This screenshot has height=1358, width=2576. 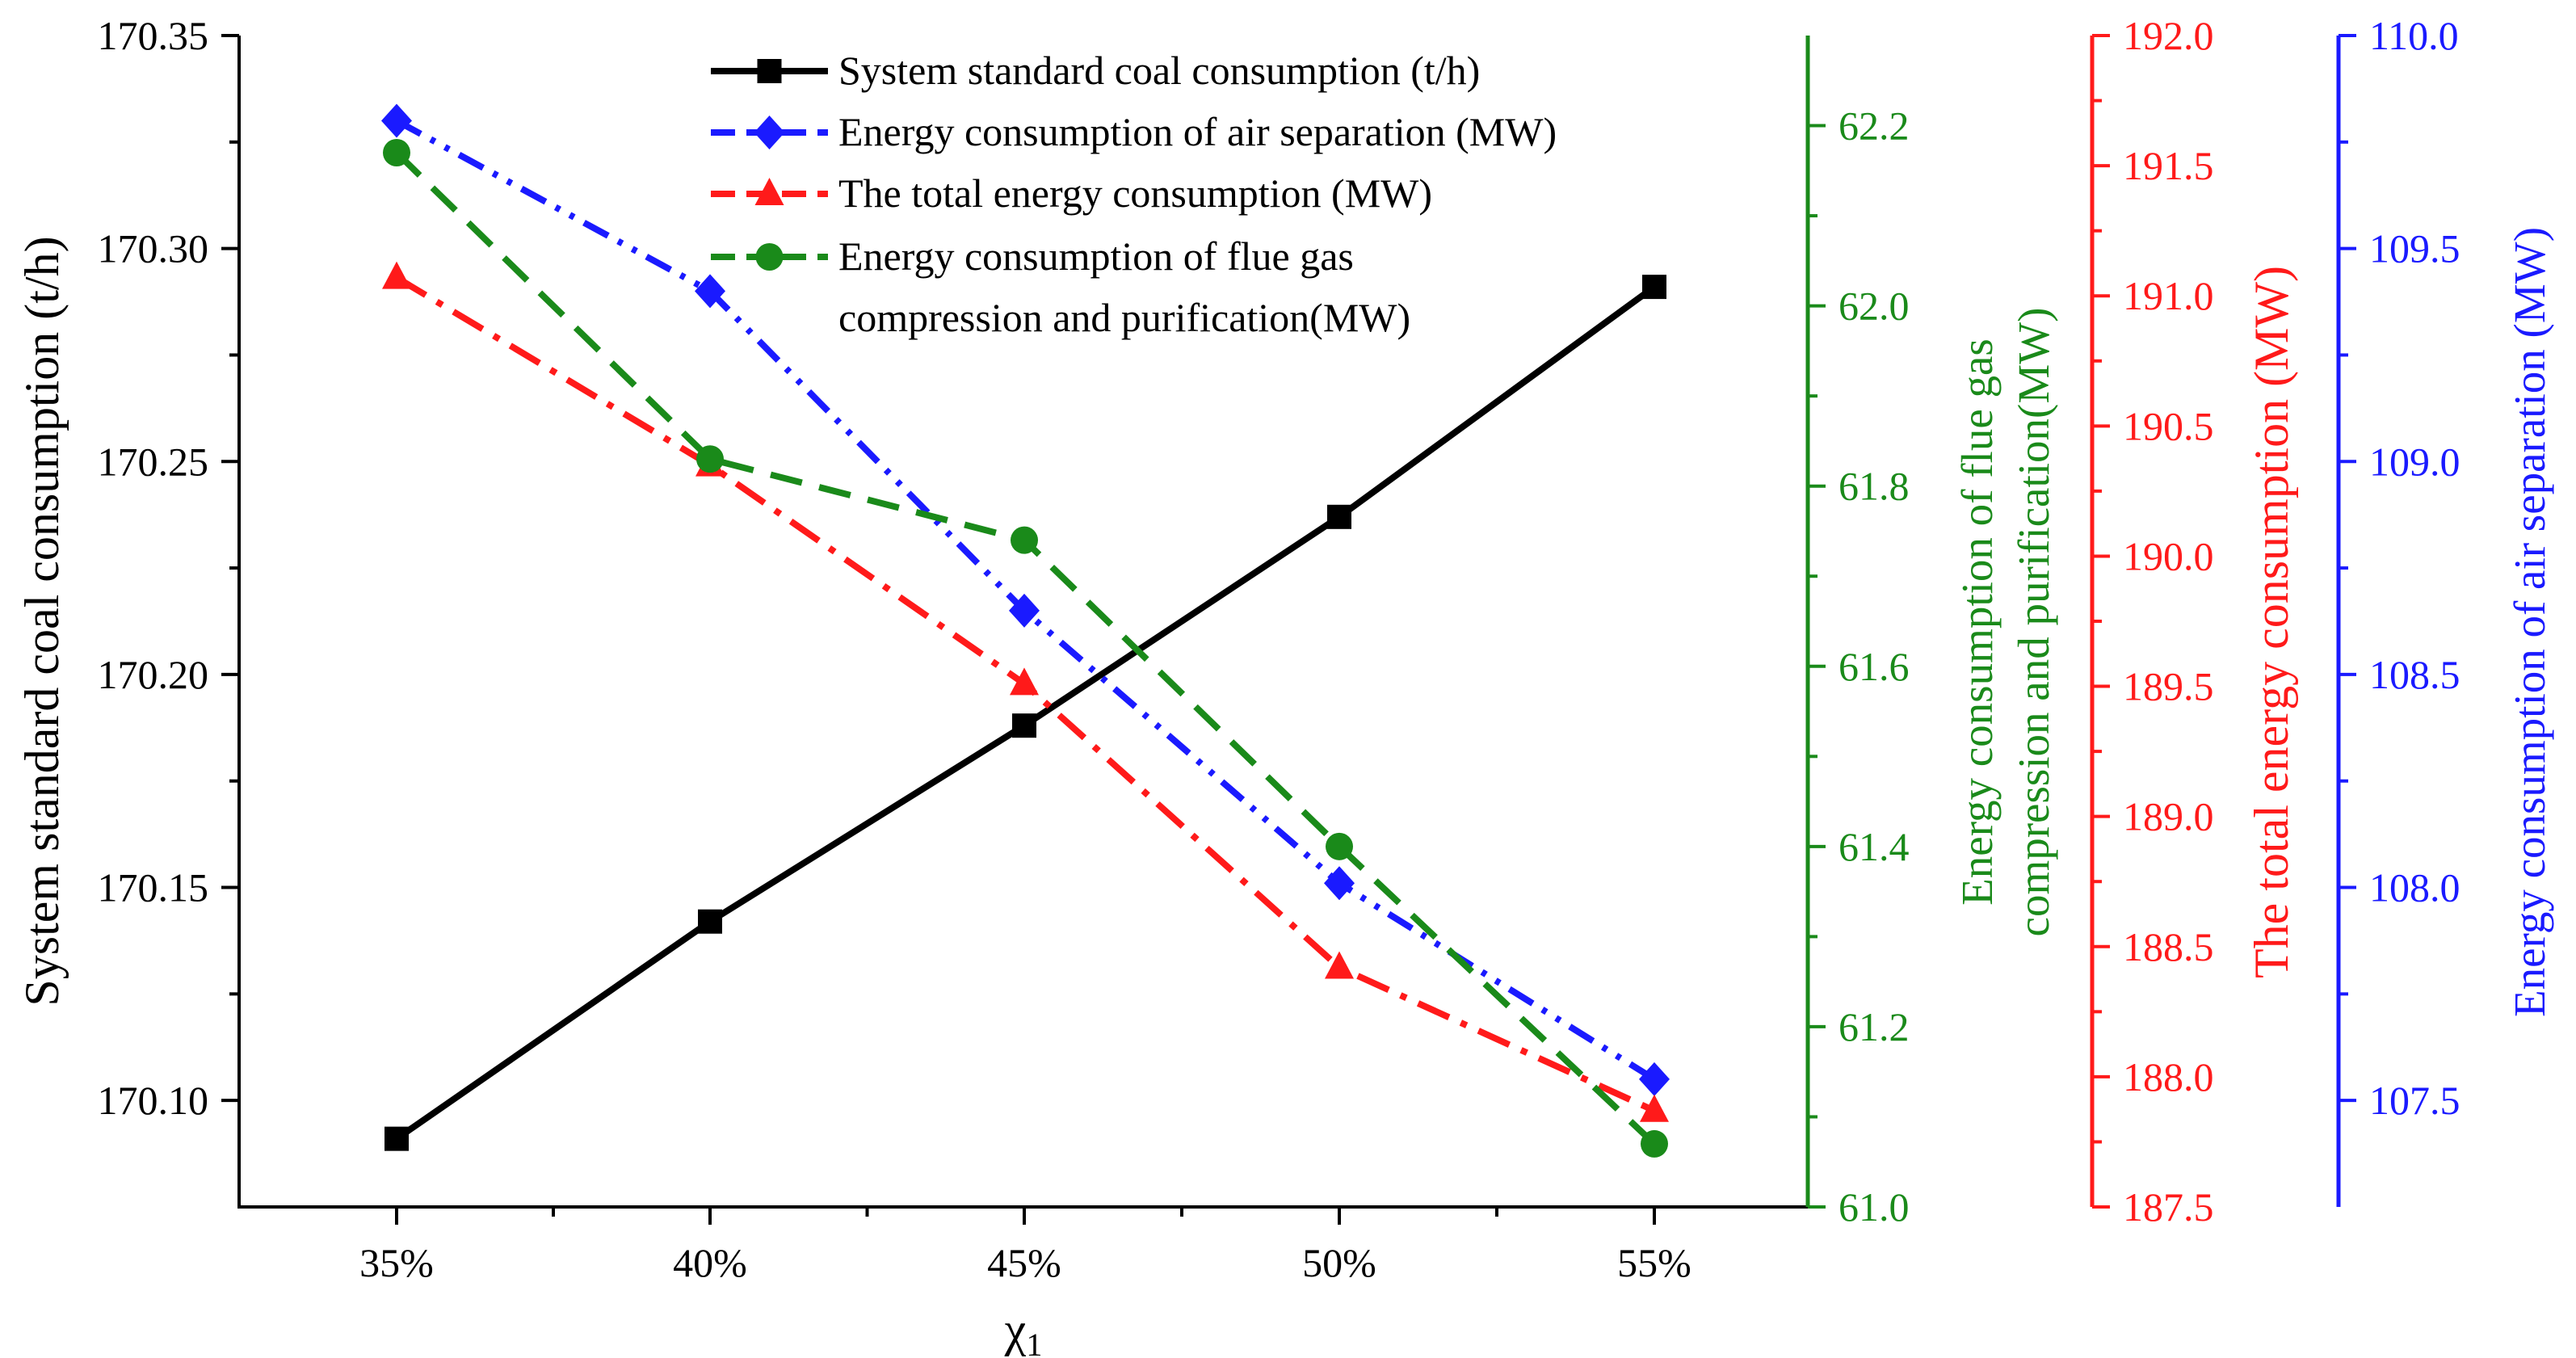 I want to click on y-tick-label-flue: 61.4, so click(x=1874, y=846).